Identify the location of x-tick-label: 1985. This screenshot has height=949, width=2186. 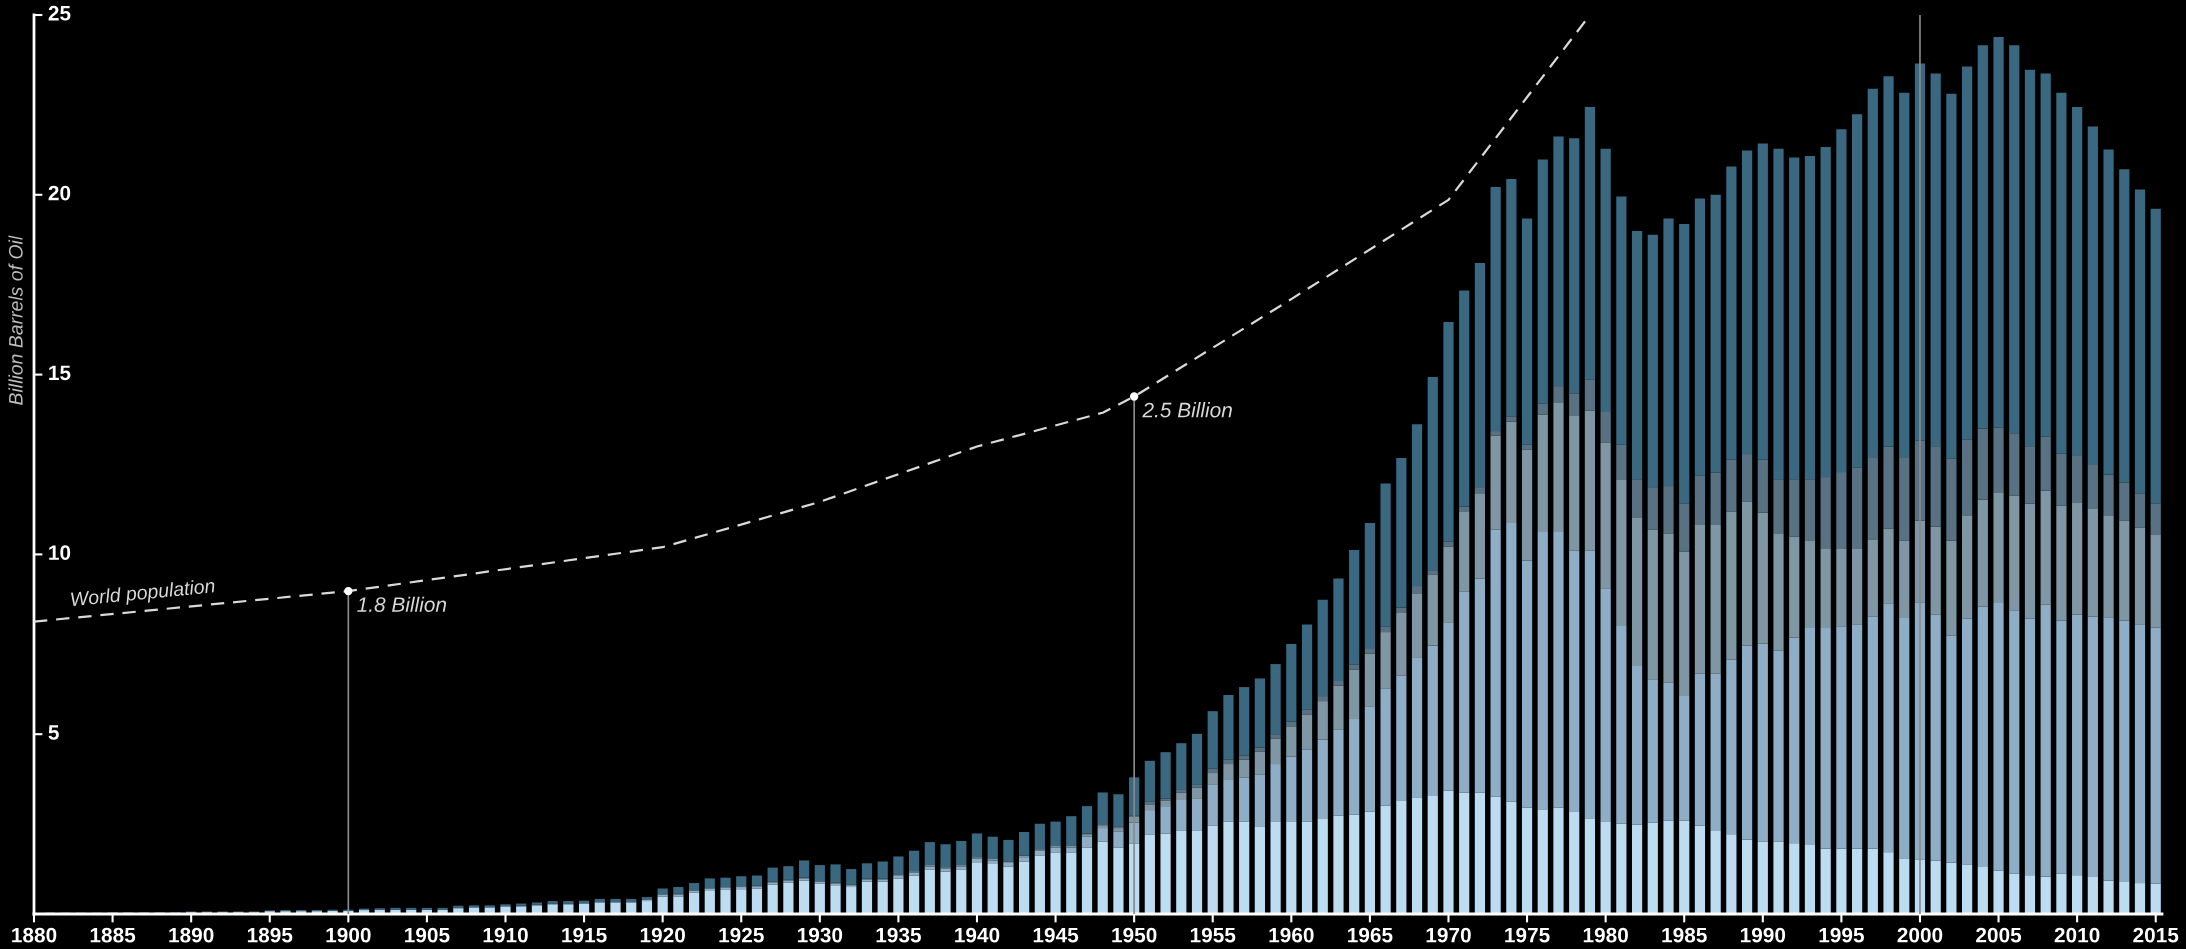
(1684, 935).